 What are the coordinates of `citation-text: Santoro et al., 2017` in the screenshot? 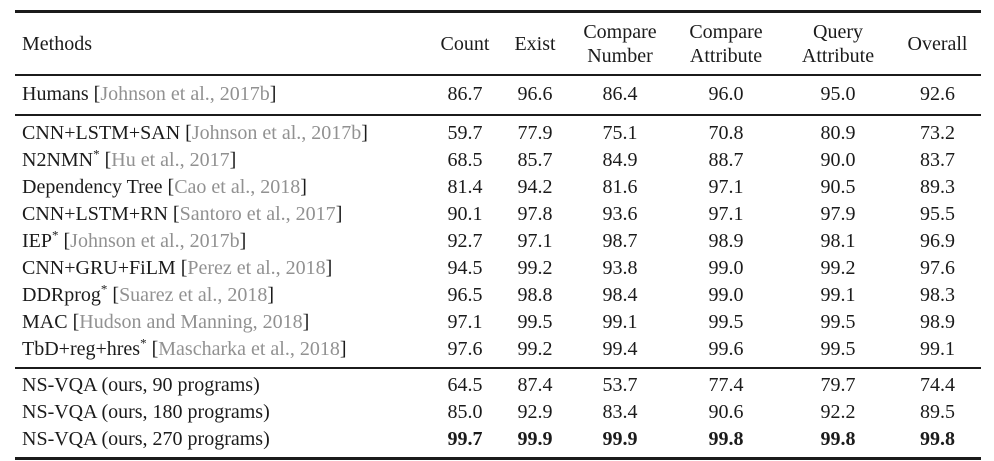 It's located at (257, 214).